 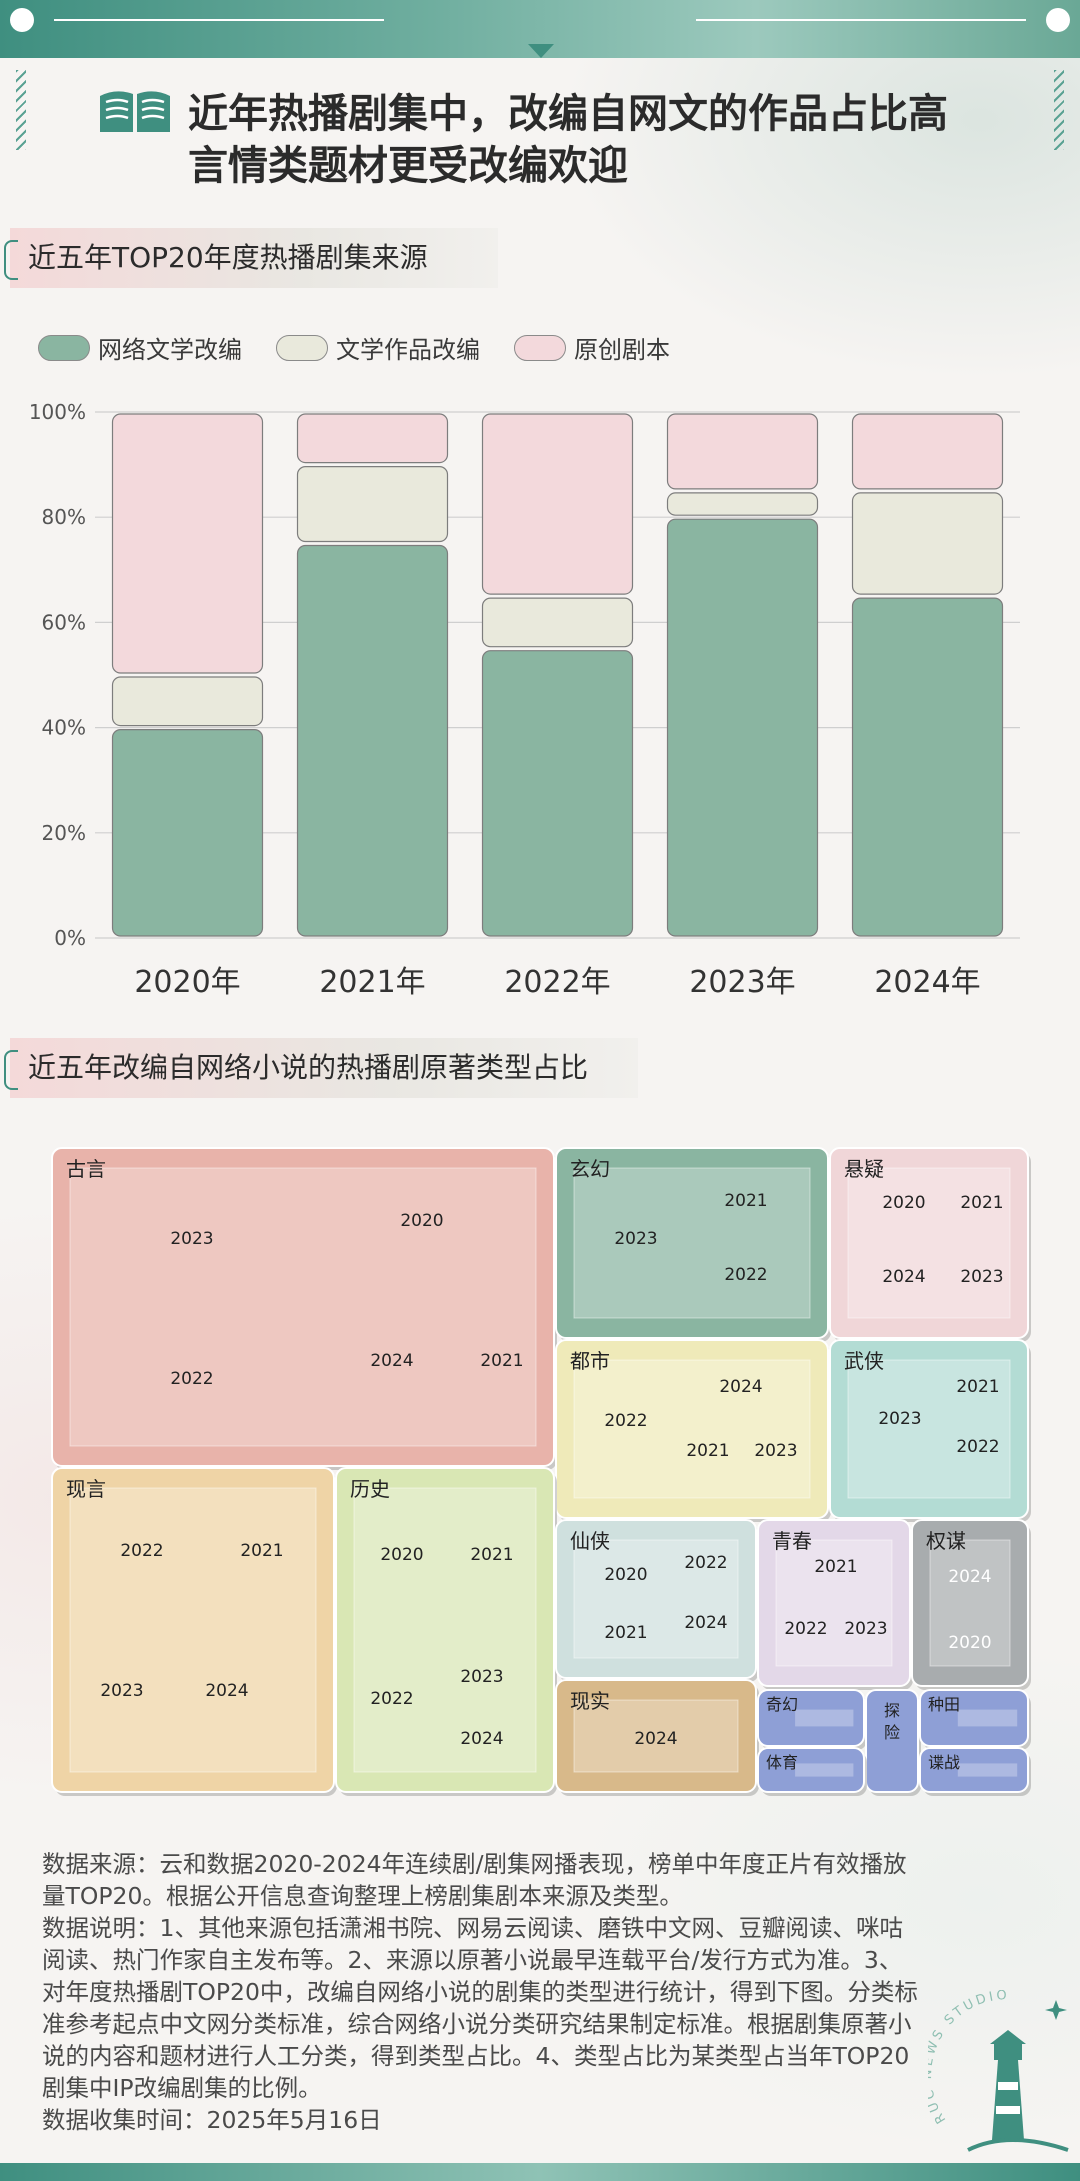 I want to click on legend-swatch-original, so click(x=540, y=347).